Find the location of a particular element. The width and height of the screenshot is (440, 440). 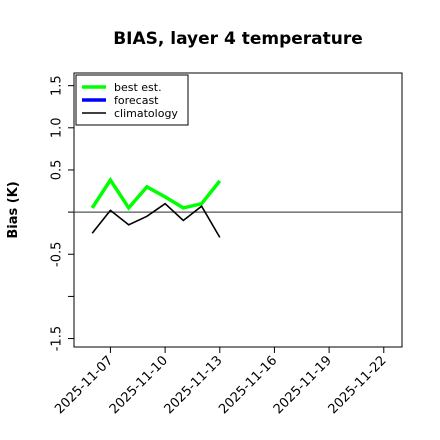

legend-label-best-est: best est. is located at coordinates (138, 87).